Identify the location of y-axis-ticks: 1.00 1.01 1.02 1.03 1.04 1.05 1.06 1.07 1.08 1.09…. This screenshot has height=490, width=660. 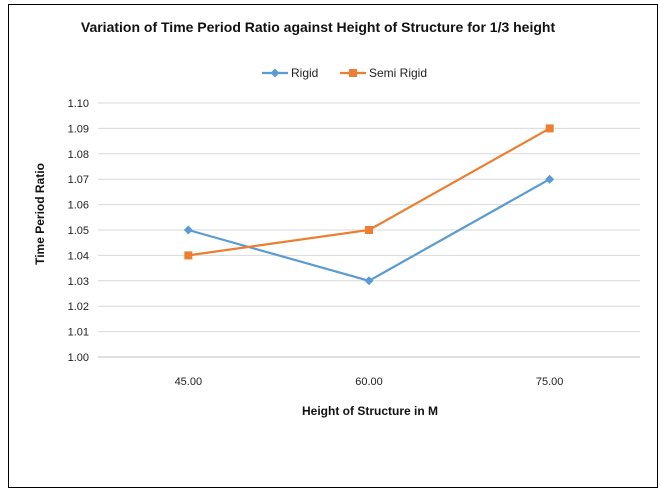
(78, 231).